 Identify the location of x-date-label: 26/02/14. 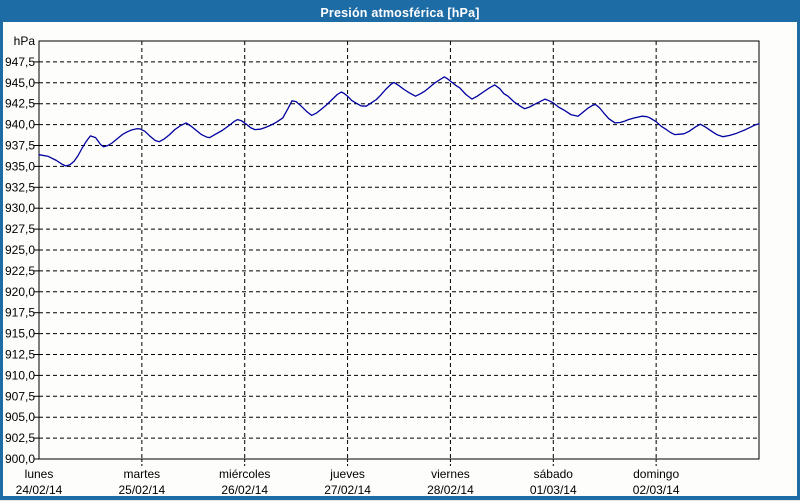
(244, 489).